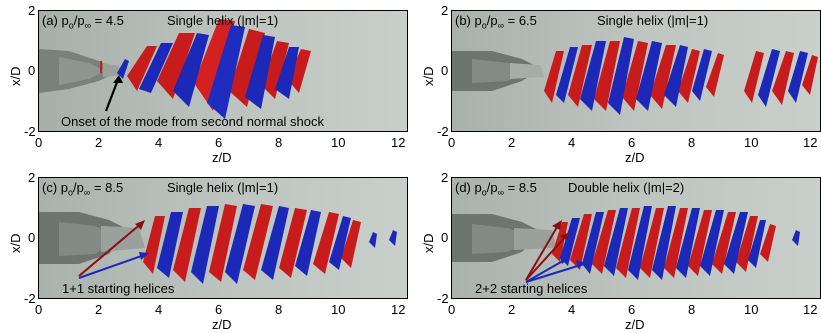 The image size is (821, 333). What do you see at coordinates (626, 187) in the screenshot?
I see `mode-label: Double helix (|m|=2)` at bounding box center [626, 187].